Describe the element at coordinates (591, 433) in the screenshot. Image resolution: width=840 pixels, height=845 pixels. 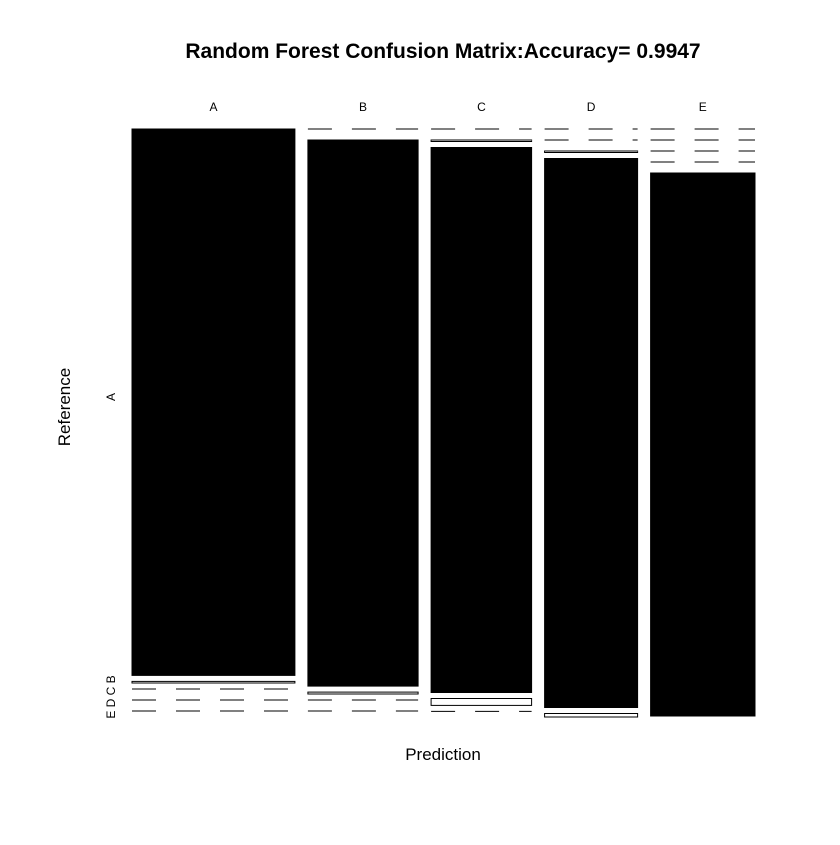
I see `cell-d-d` at that location.